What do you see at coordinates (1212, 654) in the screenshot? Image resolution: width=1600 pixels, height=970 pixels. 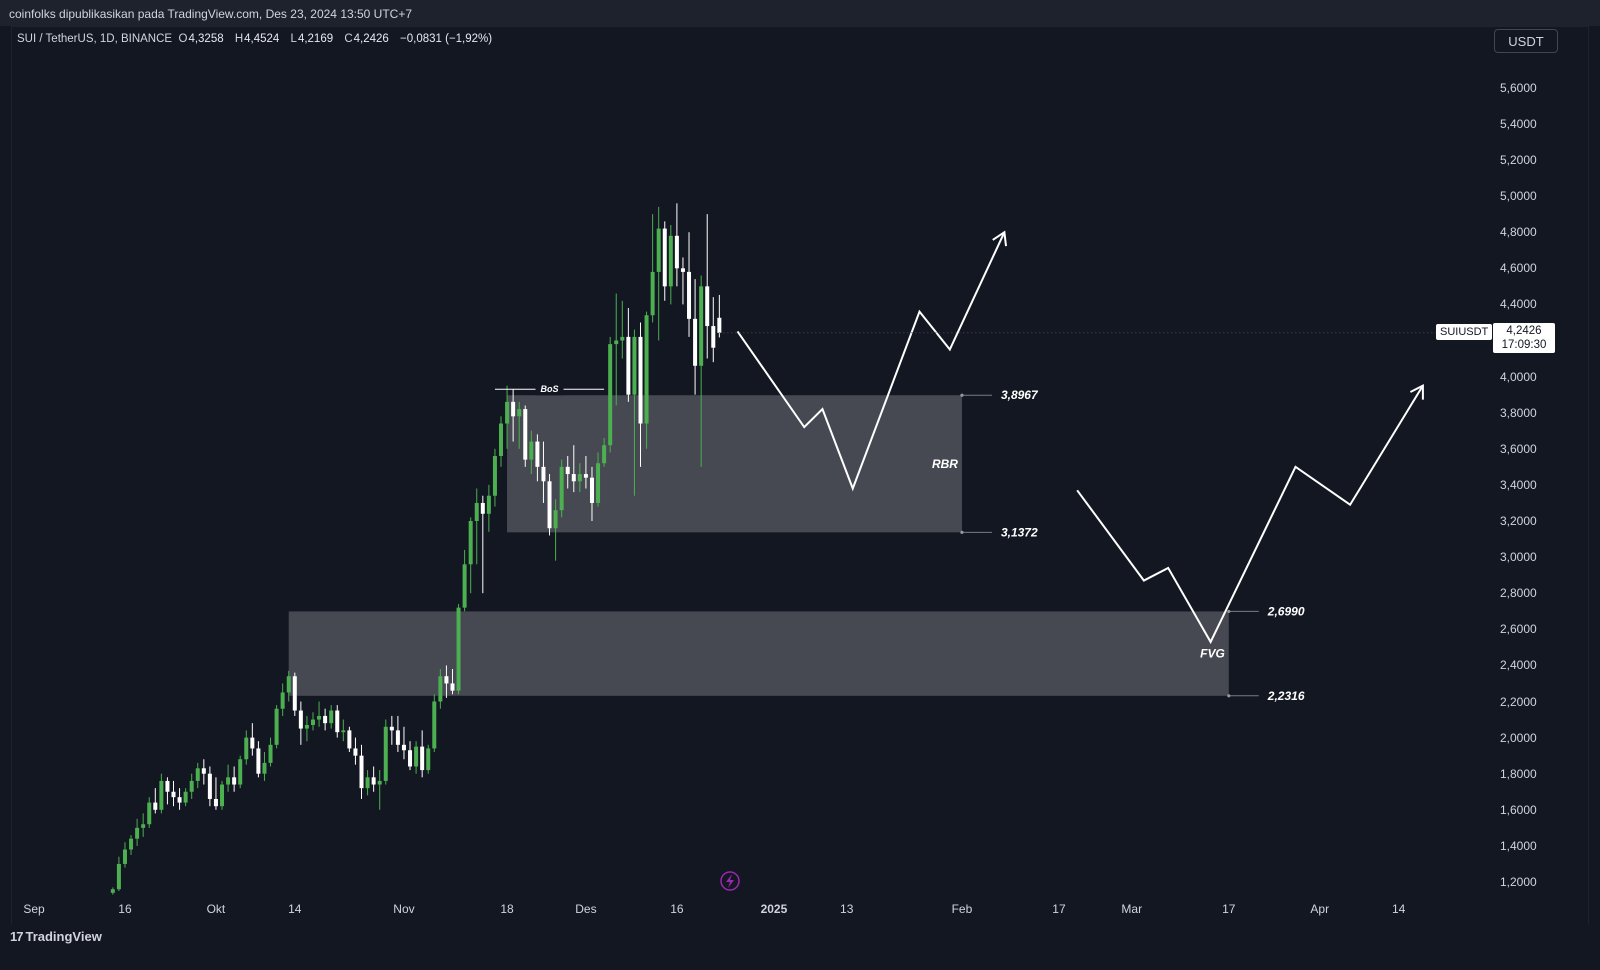 I see `zone-label-fvg: FVG` at bounding box center [1212, 654].